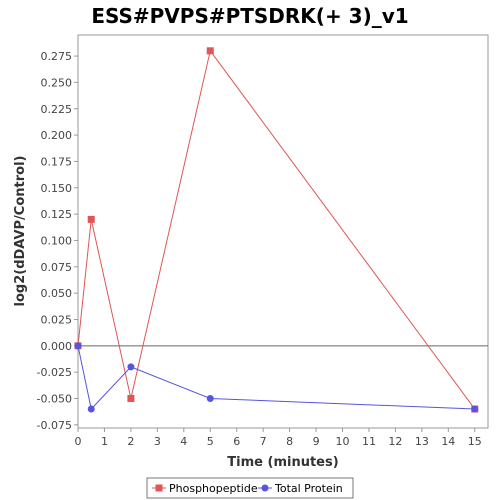 The width and height of the screenshot is (500, 500). I want to click on x-tick-label: 8, so click(289, 441).